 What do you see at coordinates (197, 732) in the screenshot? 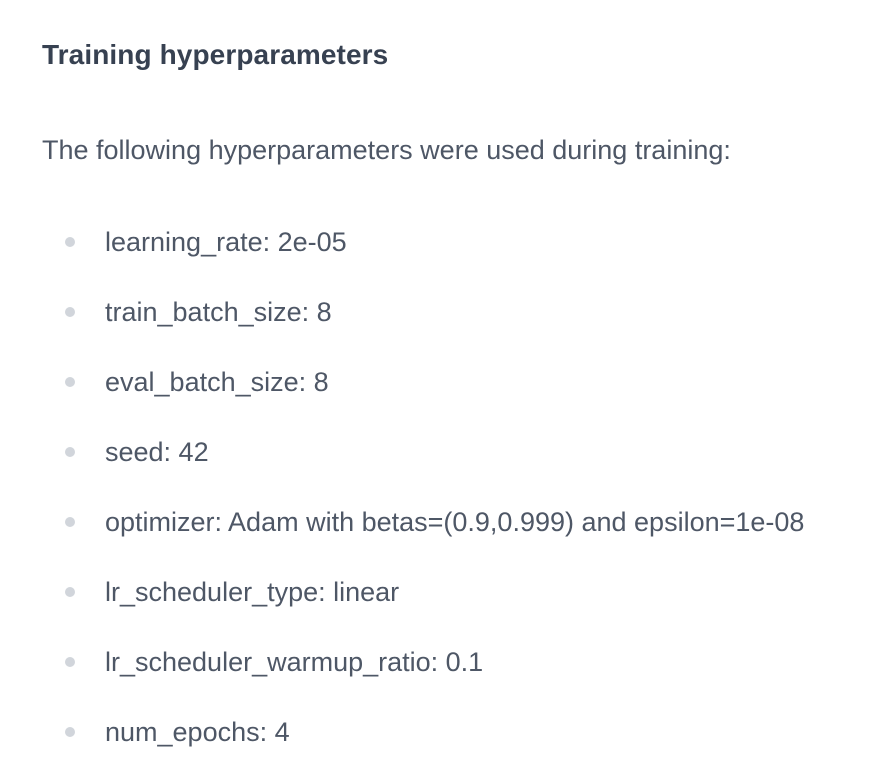
I see `list-item-text: num_epochs: 4` at bounding box center [197, 732].